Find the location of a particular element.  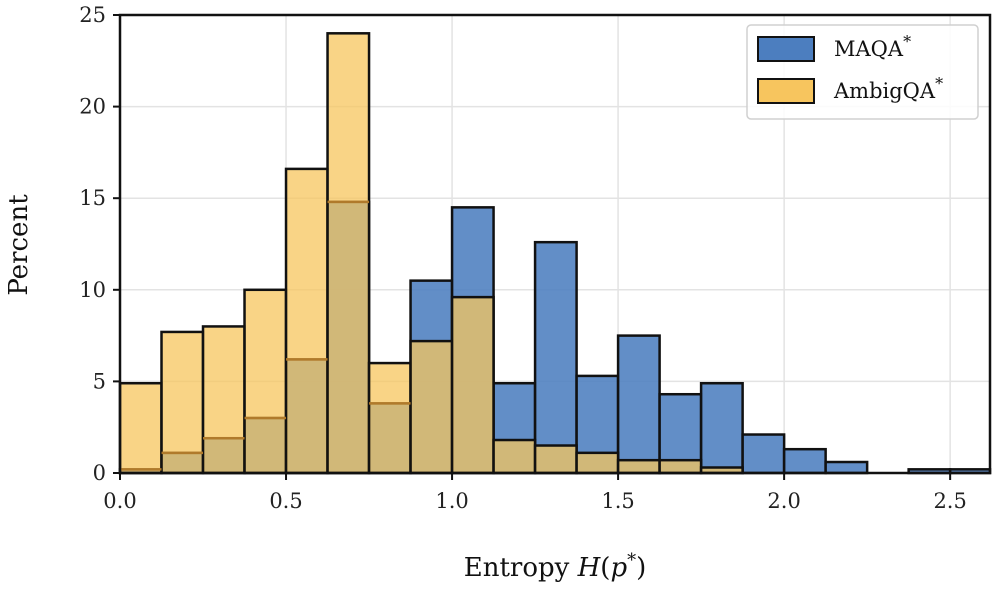

x-tick-label-0: 0.0 is located at coordinates (119, 501).